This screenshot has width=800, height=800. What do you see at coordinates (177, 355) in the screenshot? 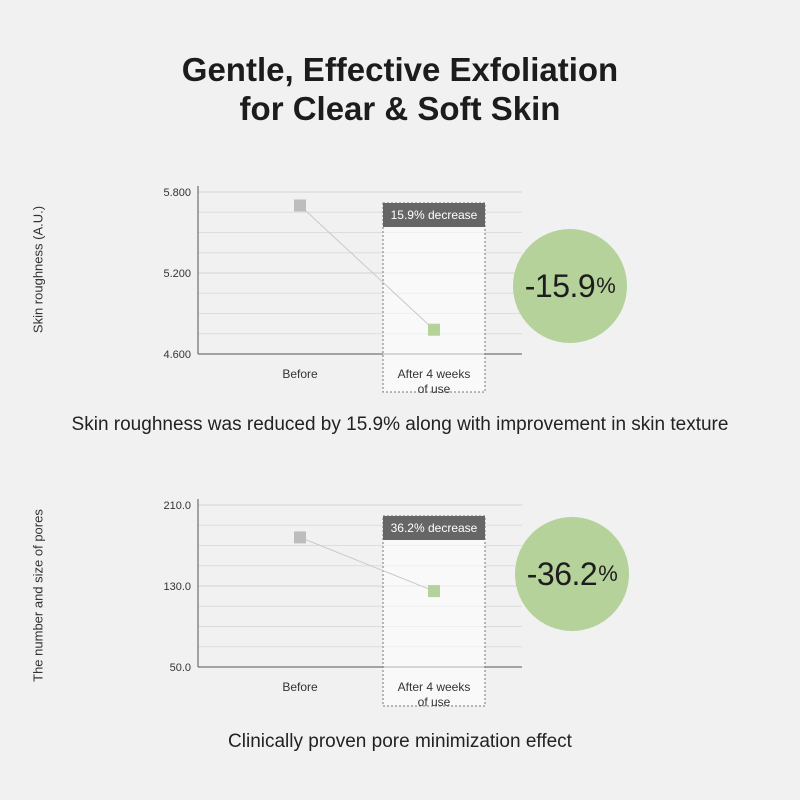
I see `y-tick-label: 4.600` at bounding box center [177, 355].